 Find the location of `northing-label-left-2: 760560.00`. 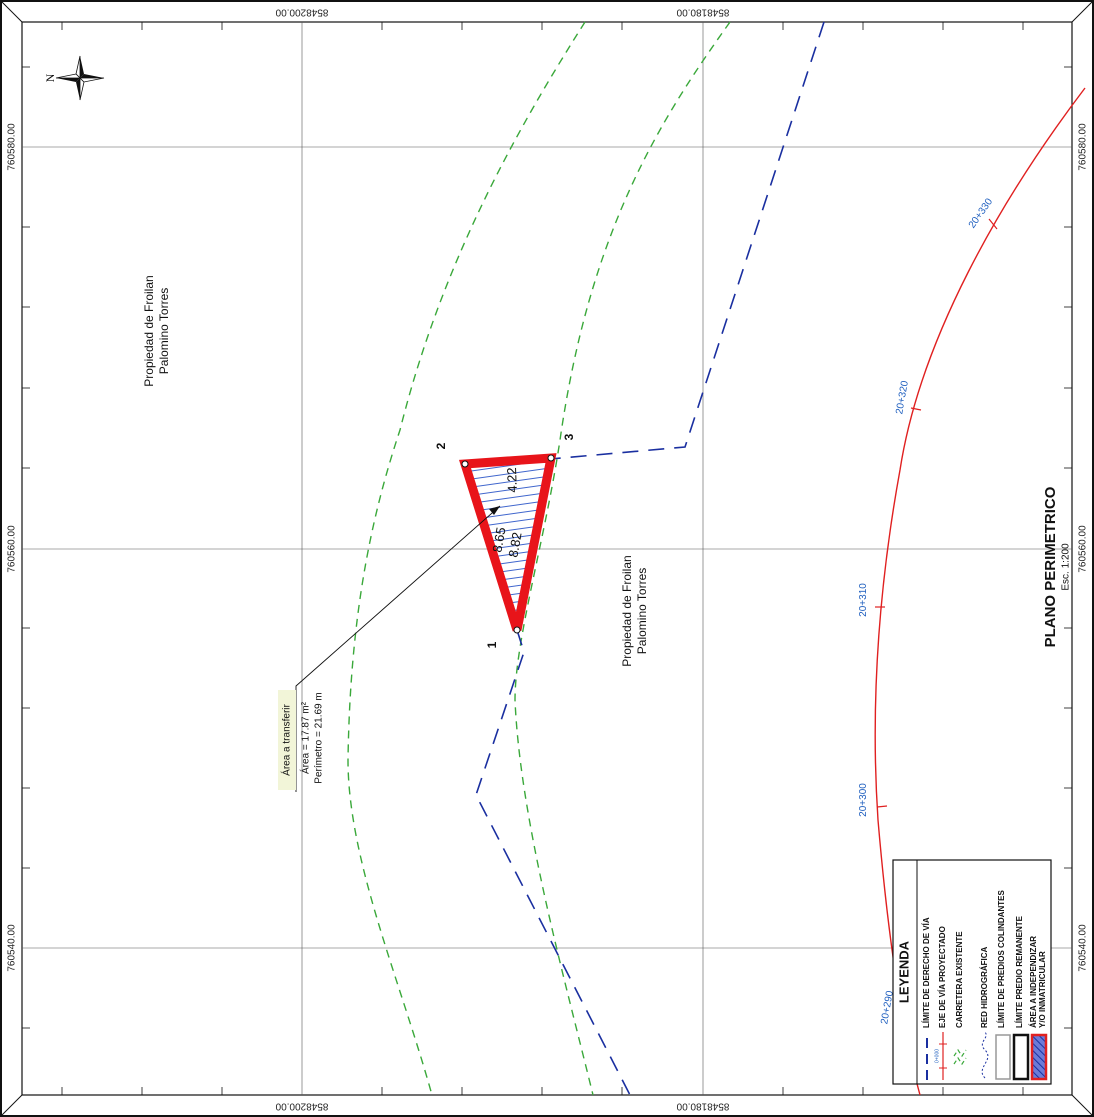

northing-label-left-2: 760560.00 is located at coordinates (12, 549).